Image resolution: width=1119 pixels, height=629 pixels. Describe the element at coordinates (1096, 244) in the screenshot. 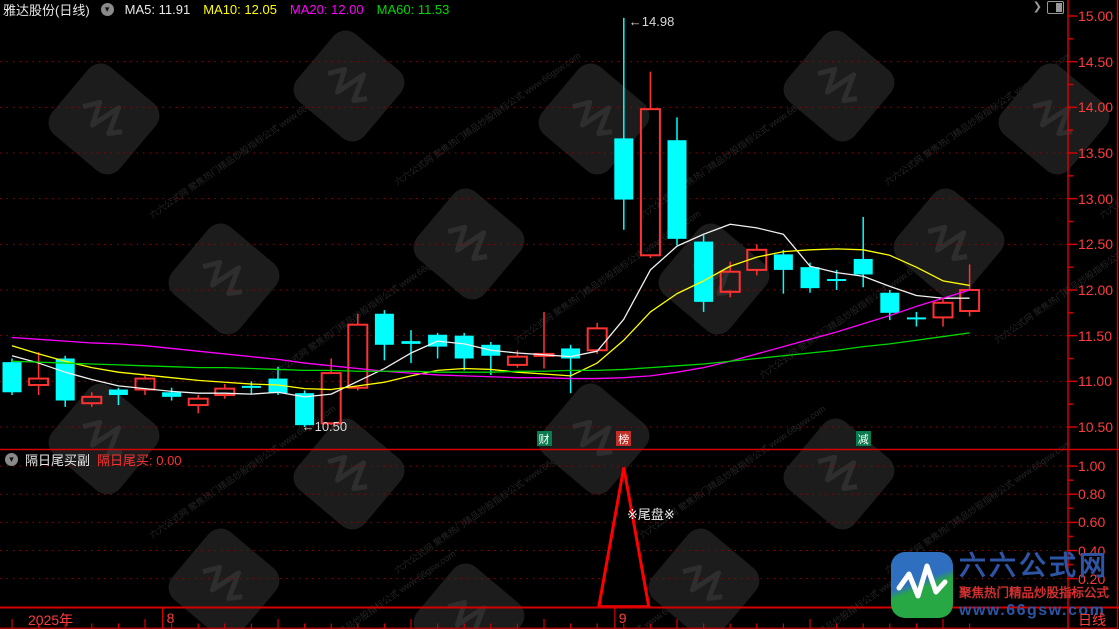

I see `price-axis-label: 12.50` at that location.